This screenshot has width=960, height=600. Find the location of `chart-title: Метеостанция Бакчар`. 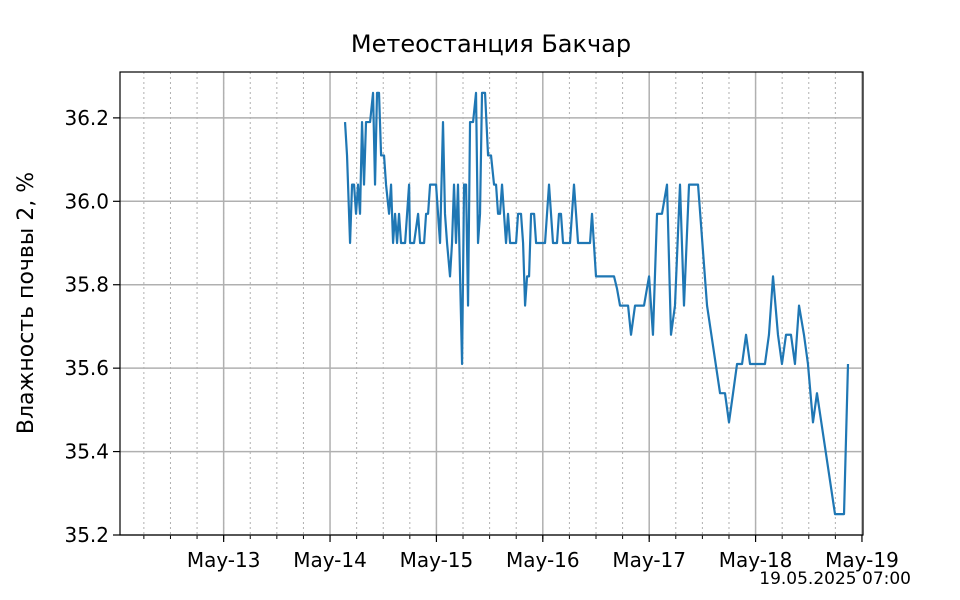

chart-title: Метеостанция Бакчар is located at coordinates (491, 44).